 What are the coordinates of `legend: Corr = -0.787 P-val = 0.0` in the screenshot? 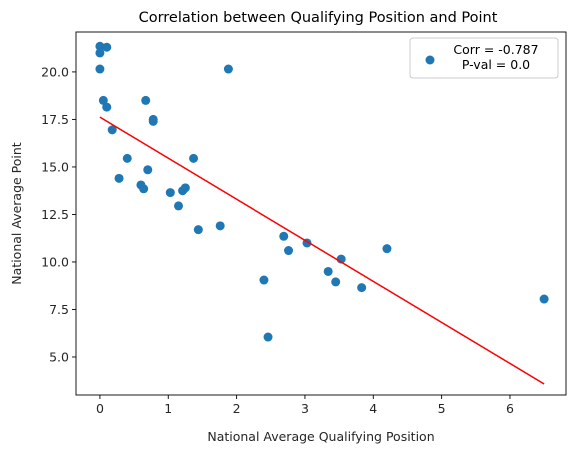 It's located at (484, 58).